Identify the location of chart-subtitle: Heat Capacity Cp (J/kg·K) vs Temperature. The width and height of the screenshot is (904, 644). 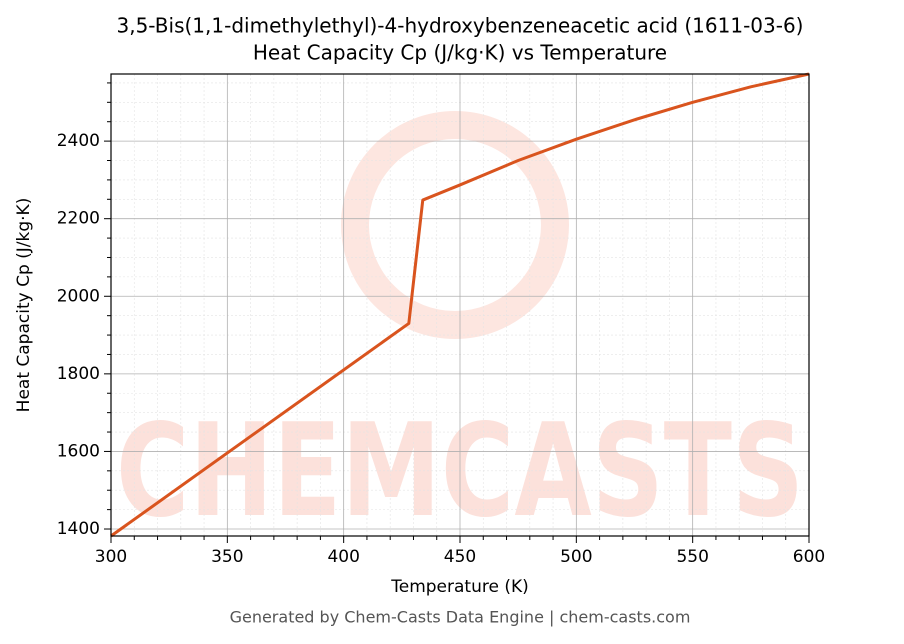
(460, 53).